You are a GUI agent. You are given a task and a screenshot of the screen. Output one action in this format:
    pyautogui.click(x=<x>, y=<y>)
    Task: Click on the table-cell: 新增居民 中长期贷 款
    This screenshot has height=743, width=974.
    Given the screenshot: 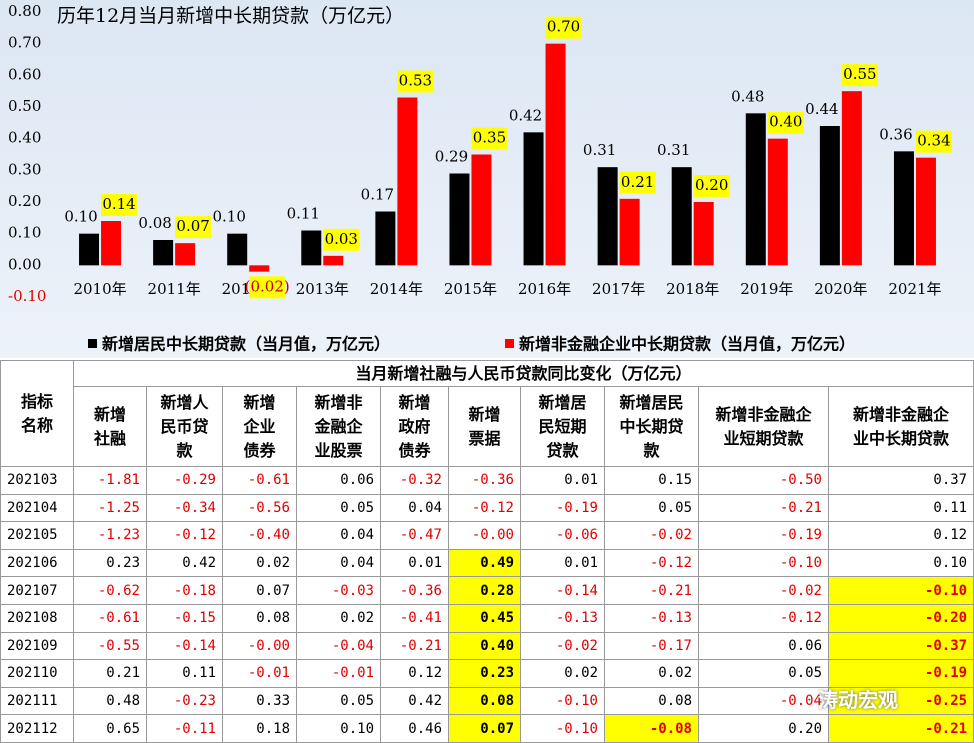 What is the action you would take?
    pyautogui.click(x=651, y=426)
    